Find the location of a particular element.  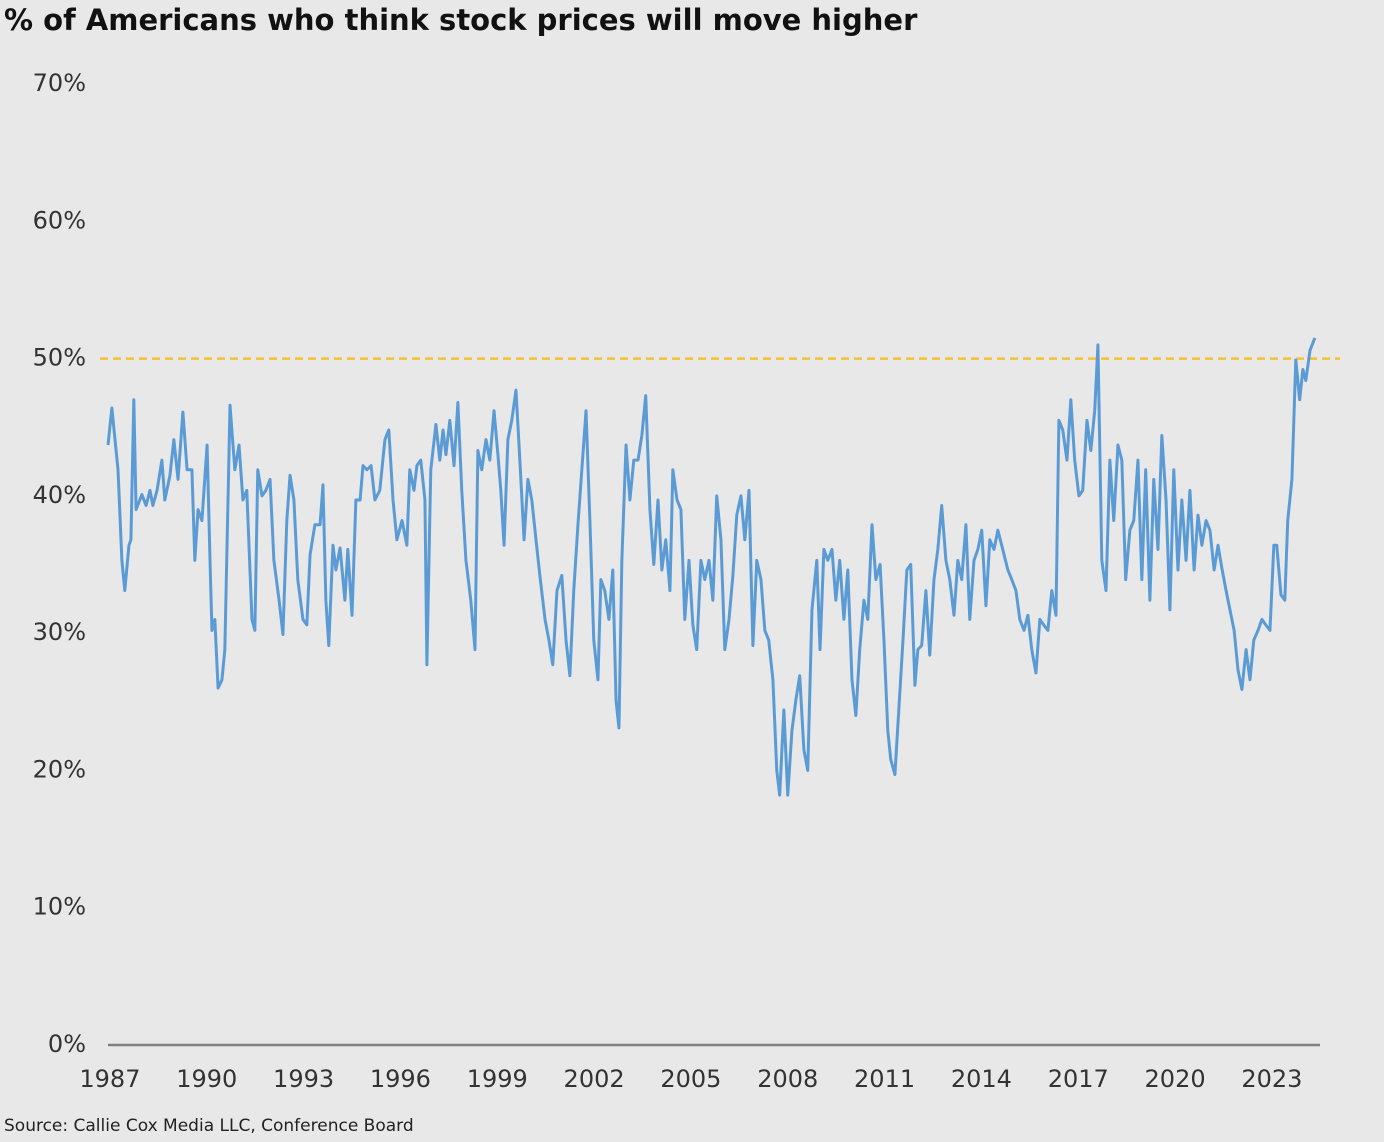

x-tick-label: 1987 is located at coordinates (109, 1079).